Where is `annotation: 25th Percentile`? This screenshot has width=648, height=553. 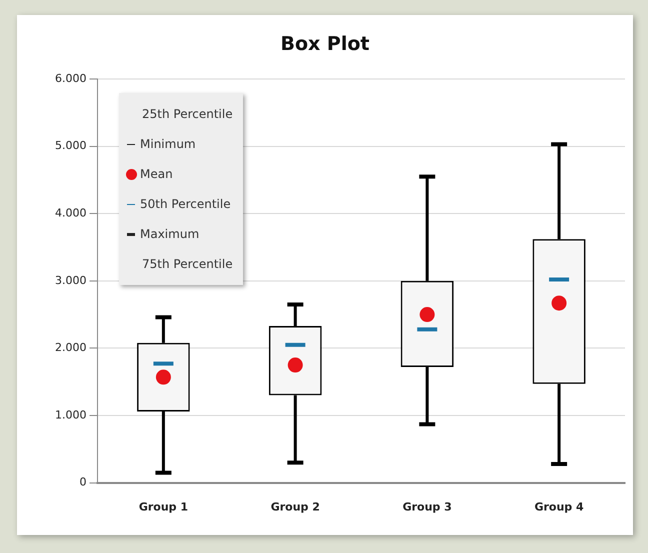 annotation: 25th Percentile is located at coordinates (187, 114).